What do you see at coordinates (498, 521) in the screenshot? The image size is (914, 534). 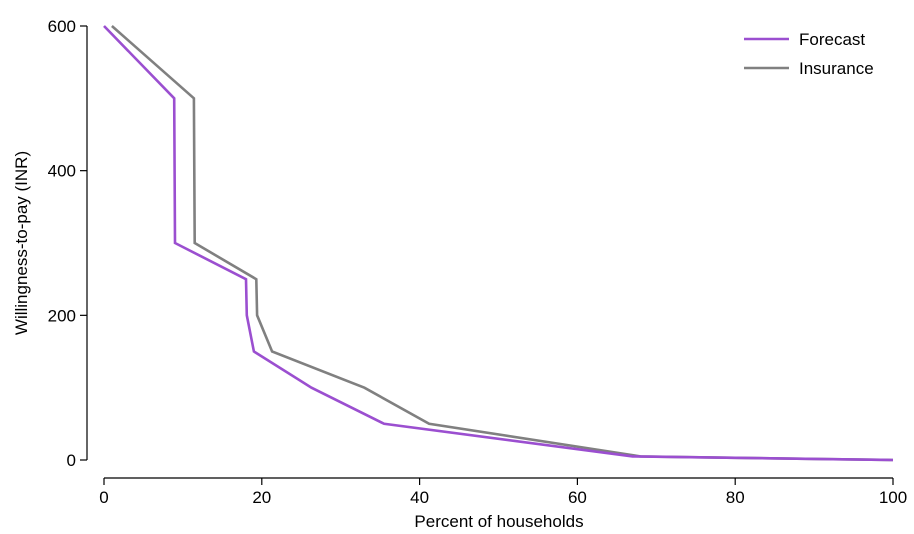 I see `x-axis-title: Percent of households` at bounding box center [498, 521].